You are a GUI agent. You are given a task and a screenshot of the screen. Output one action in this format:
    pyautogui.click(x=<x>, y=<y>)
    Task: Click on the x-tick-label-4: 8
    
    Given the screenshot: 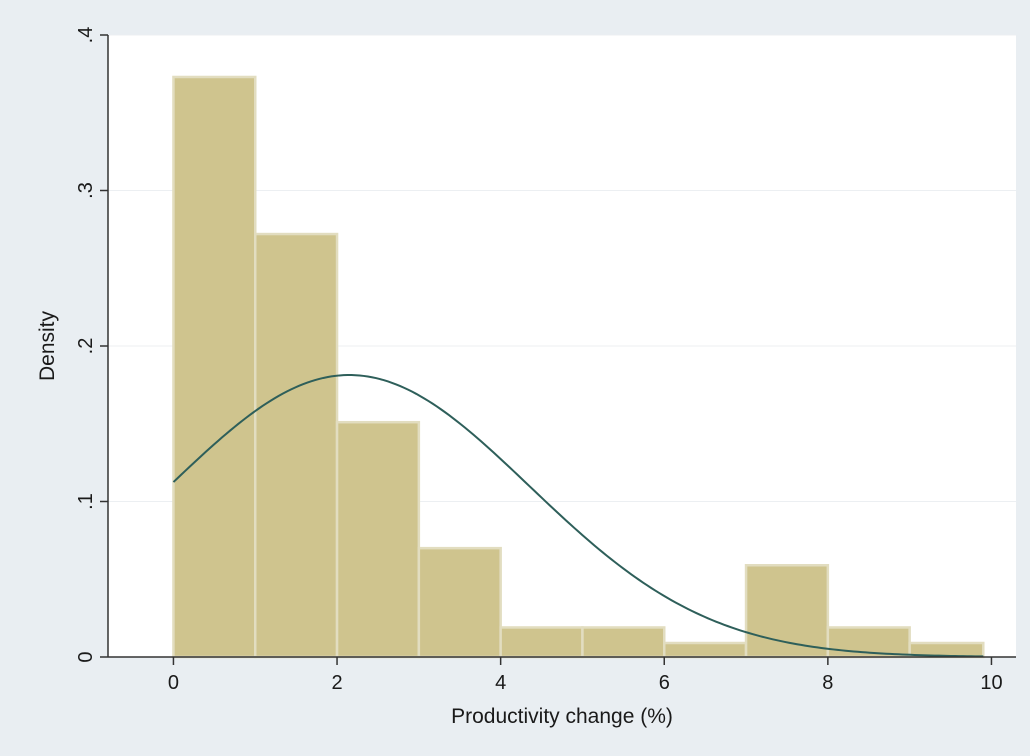 What is the action you would take?
    pyautogui.click(x=827, y=683)
    